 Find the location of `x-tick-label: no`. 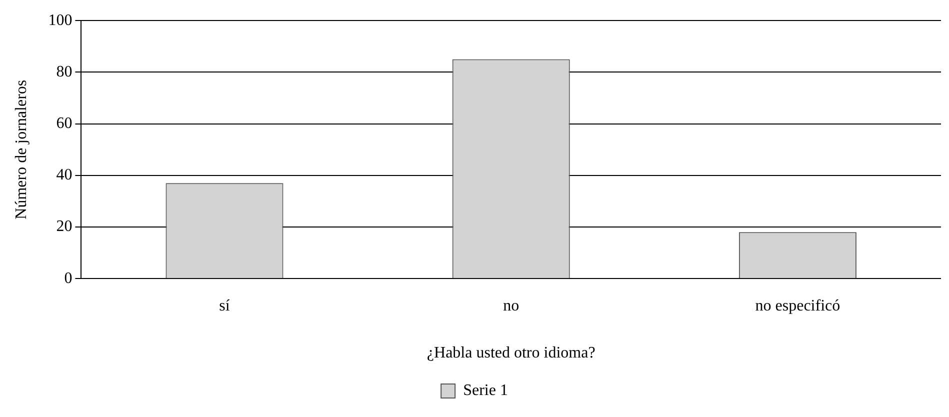

x-tick-label: no is located at coordinates (511, 305).